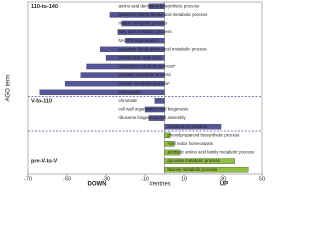 The width and height of the screenshot is (320, 240). Describe the element at coordinates (9, 87) in the screenshot. I see `y-axis-label: AGO term` at that location.